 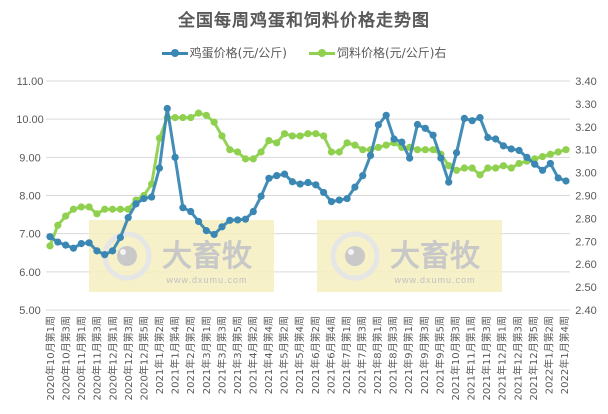 What do you see at coordinates (377, 52) in the screenshot?
I see `legend-item-feed: 饲料价格(元/公斤)右` at bounding box center [377, 52].